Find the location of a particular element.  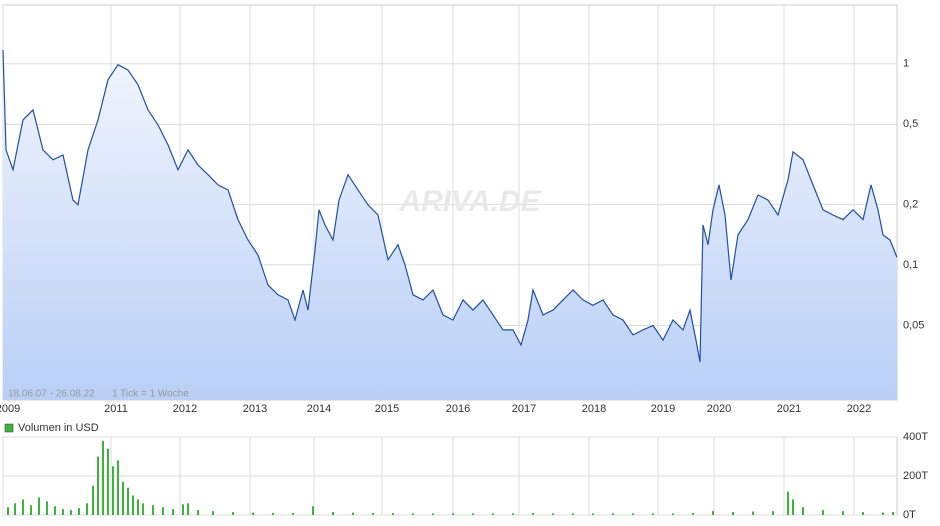

y-tick-label: 0,5 is located at coordinates (910, 124).